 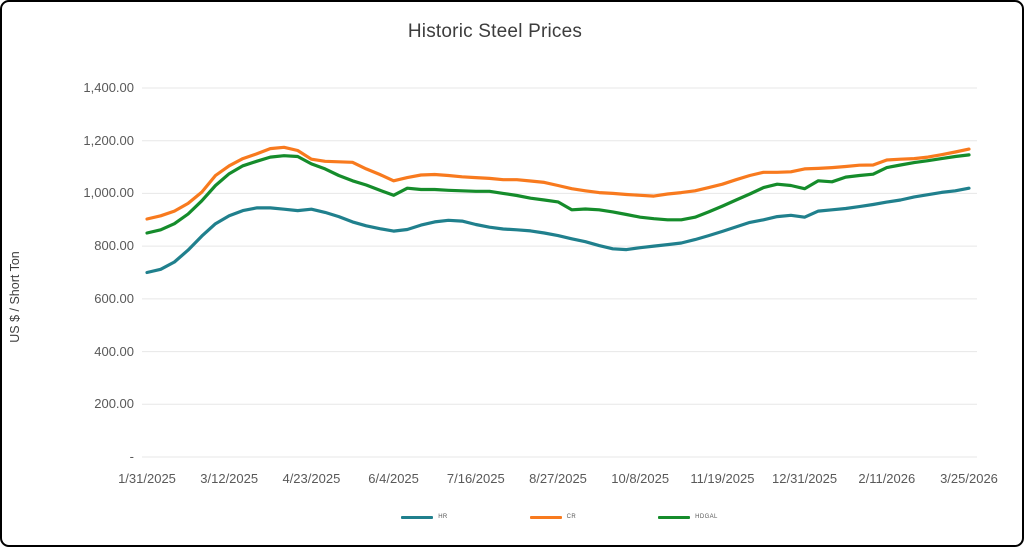 I want to click on series-line-cr, so click(x=558, y=183).